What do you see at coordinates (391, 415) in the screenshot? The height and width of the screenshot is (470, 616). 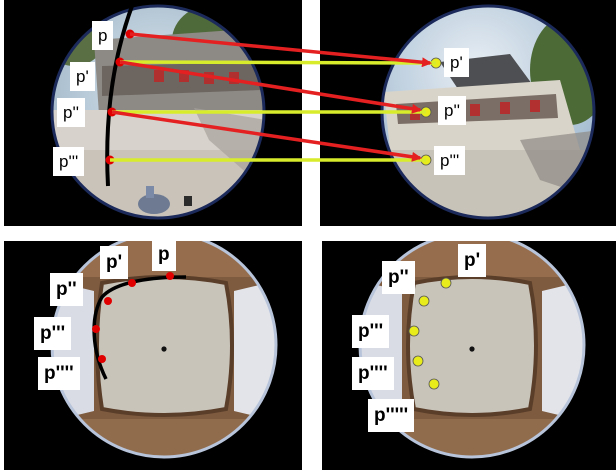 I see `label-p5: p'''''` at bounding box center [391, 415].